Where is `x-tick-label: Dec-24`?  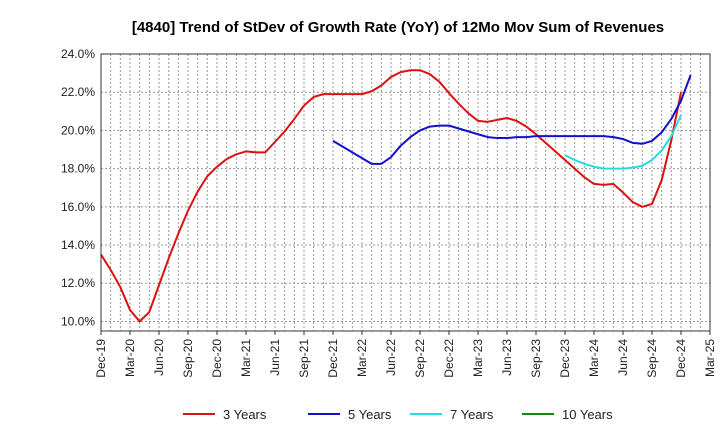
x-tick-label: Dec-24 is located at coordinates (681, 358).